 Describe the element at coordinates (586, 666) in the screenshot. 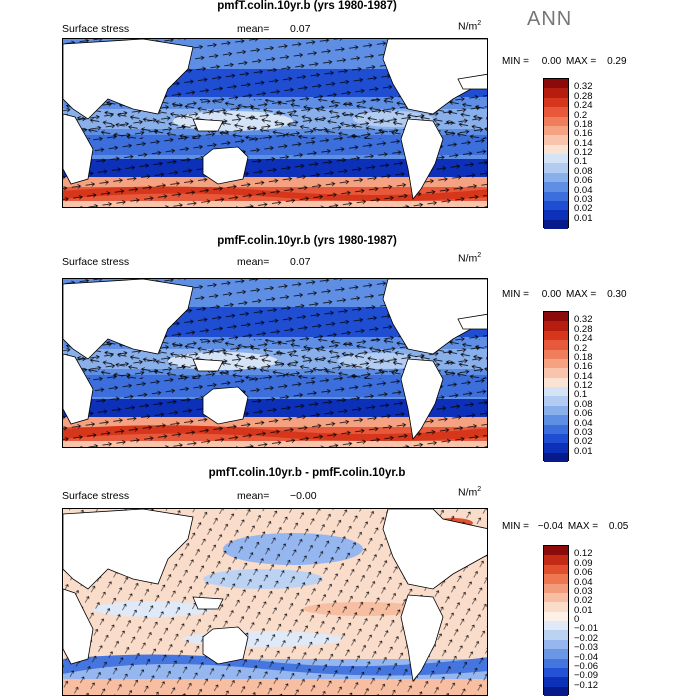

I see `colorbar-tick-label: −0.06` at that location.